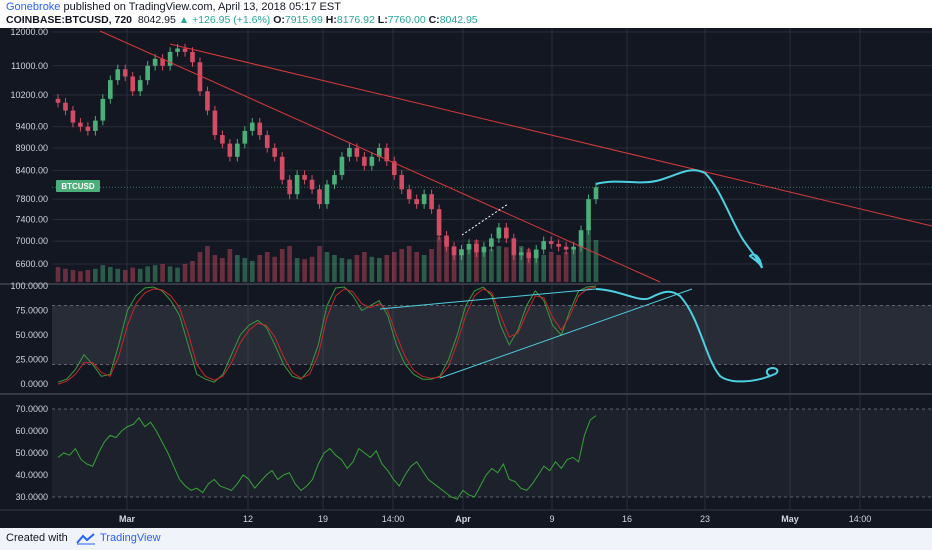  Describe the element at coordinates (31, 127) in the screenshot. I see `price-tick-label: 9400.00` at that location.